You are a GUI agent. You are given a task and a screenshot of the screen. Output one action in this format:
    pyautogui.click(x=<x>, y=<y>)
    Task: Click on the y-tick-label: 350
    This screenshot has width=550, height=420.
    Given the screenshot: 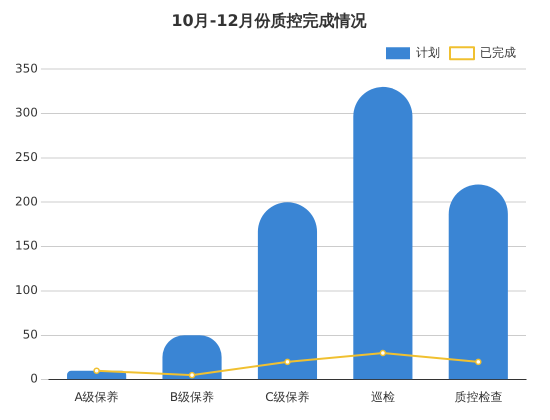 What is the action you would take?
    pyautogui.click(x=26, y=68)
    